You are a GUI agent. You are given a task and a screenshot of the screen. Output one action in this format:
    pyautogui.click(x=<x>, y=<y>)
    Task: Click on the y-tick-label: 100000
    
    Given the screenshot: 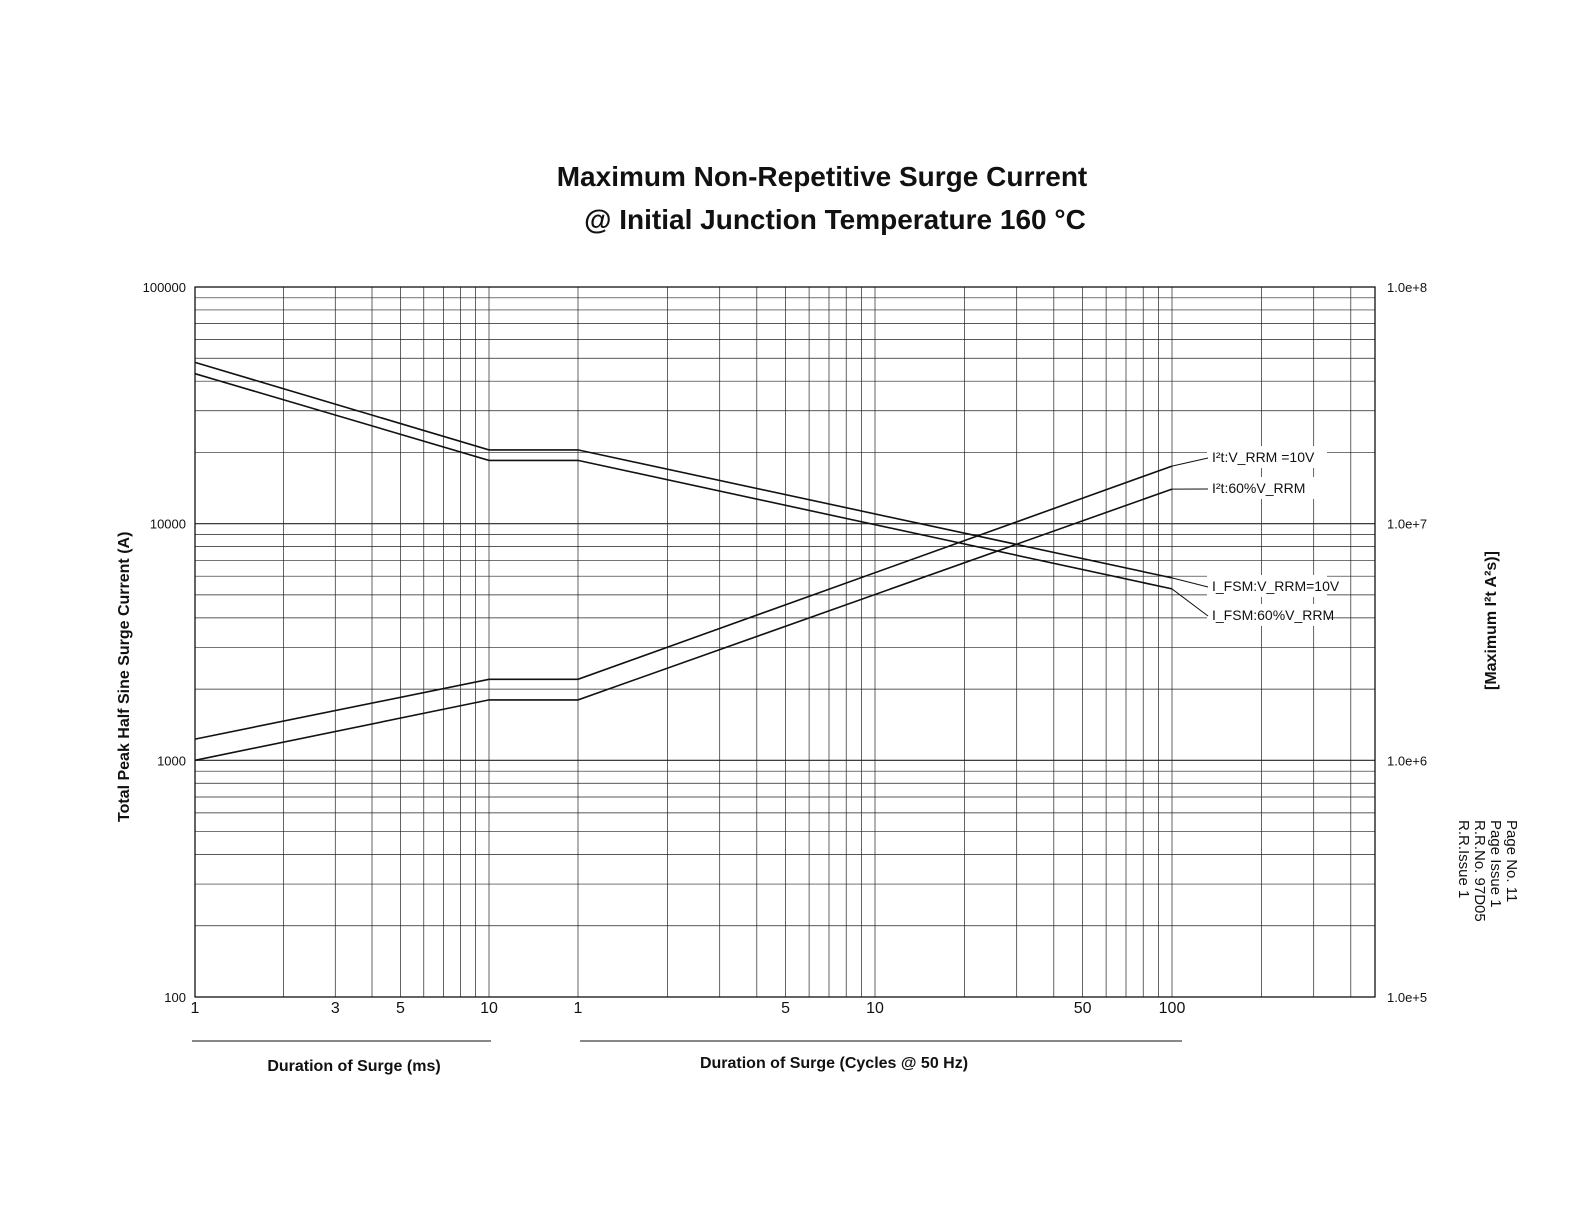 What is the action you would take?
    pyautogui.click(x=164, y=287)
    